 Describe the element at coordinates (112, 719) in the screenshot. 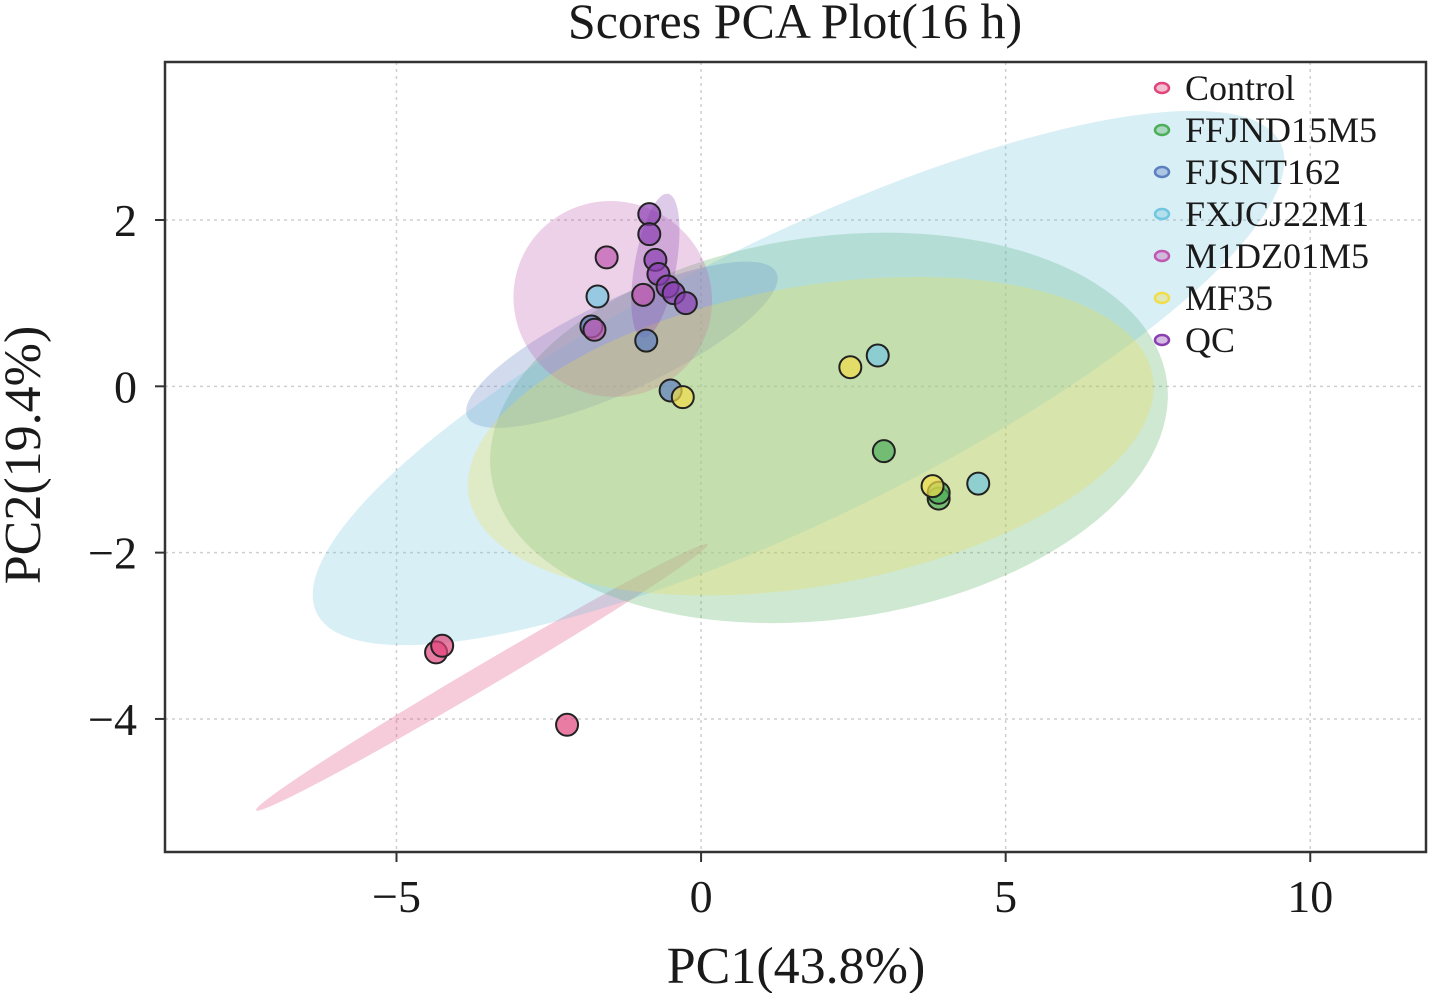

I see `y-tick-label: −4` at that location.